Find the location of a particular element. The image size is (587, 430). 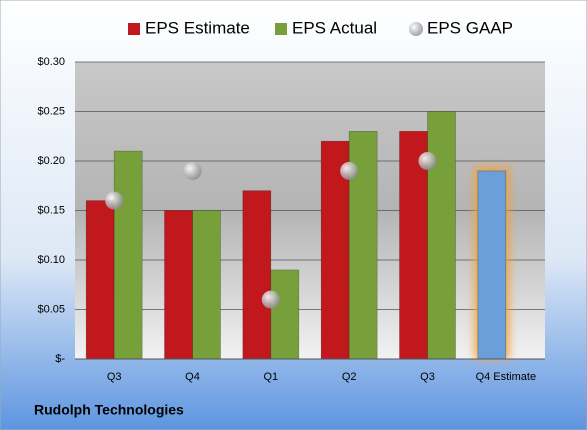

y-tick-label: $0.05 is located at coordinates (51, 309).